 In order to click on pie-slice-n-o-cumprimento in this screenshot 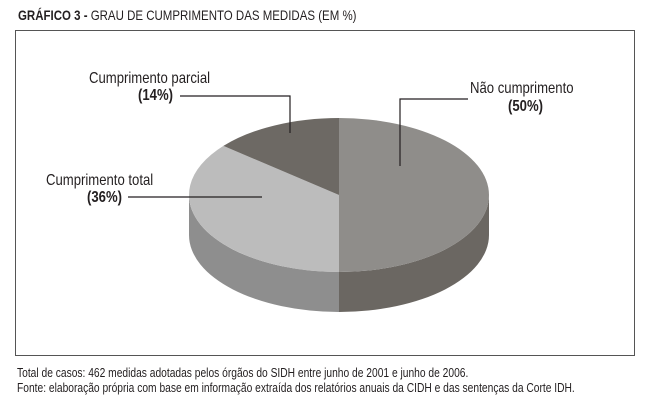, I will do `click(414, 195)`.